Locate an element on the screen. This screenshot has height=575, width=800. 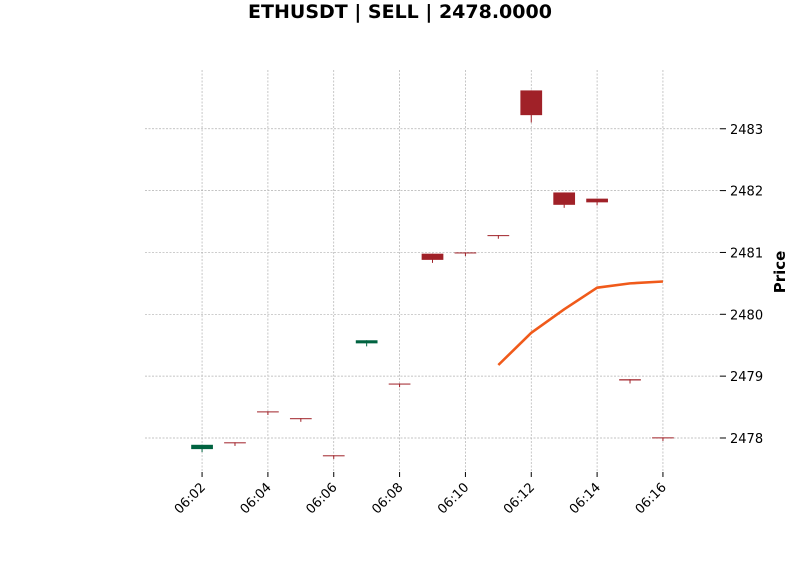
x-tick-label: 06:14 is located at coordinates (585, 498).